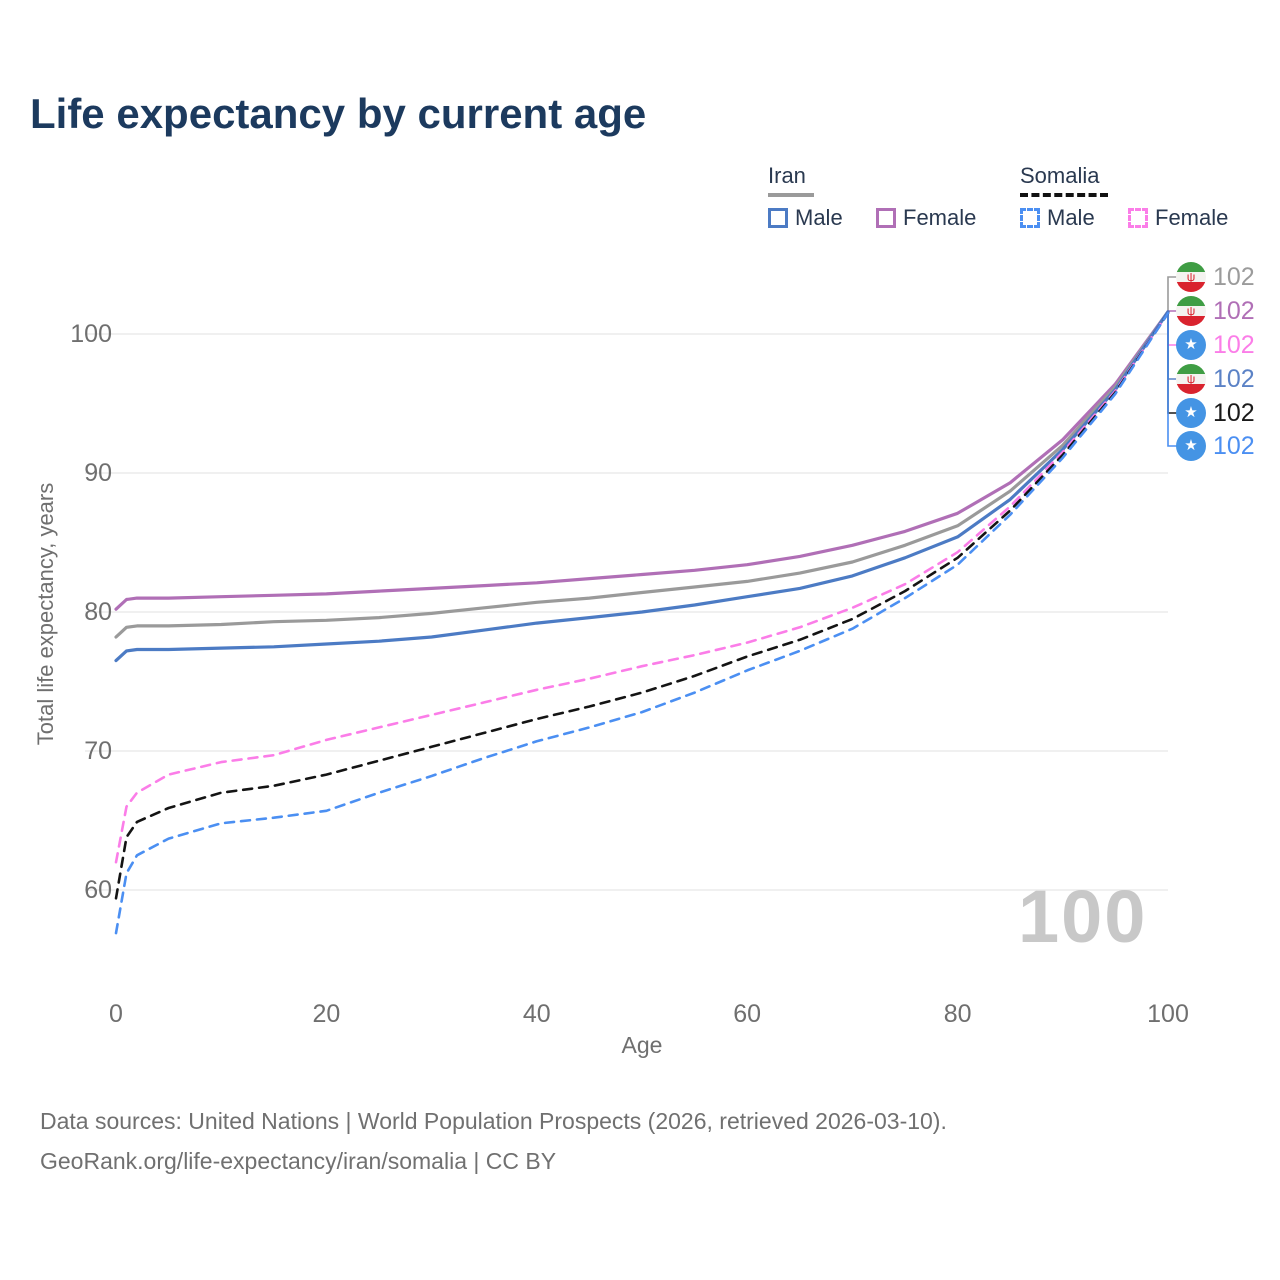 Image resolution: width=1280 pixels, height=1280 pixels. What do you see at coordinates (98, 473) in the screenshot?
I see `y-tick-90: 90` at bounding box center [98, 473].